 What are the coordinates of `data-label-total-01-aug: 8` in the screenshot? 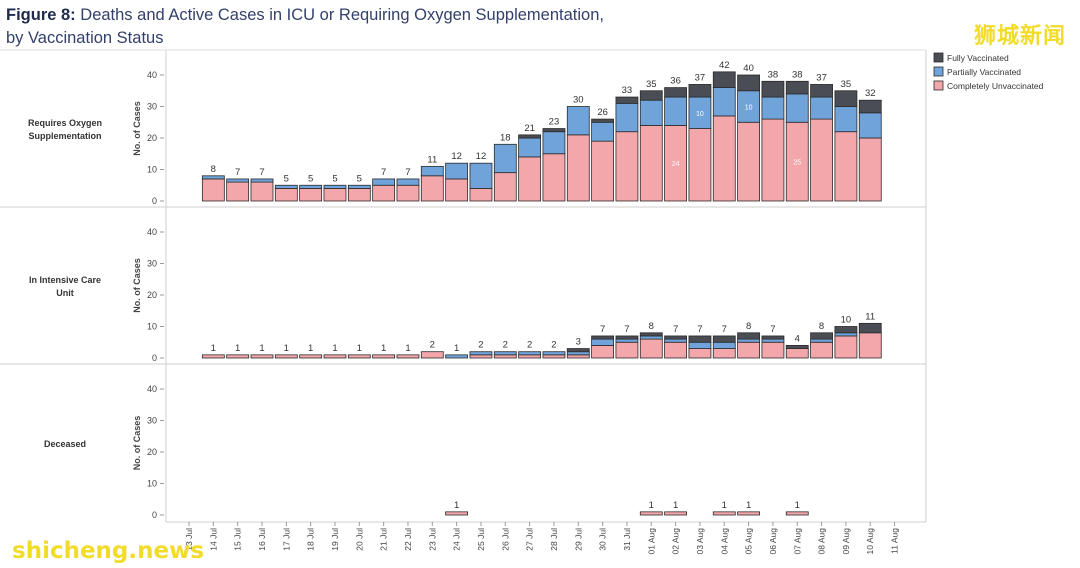 It's located at (651, 326).